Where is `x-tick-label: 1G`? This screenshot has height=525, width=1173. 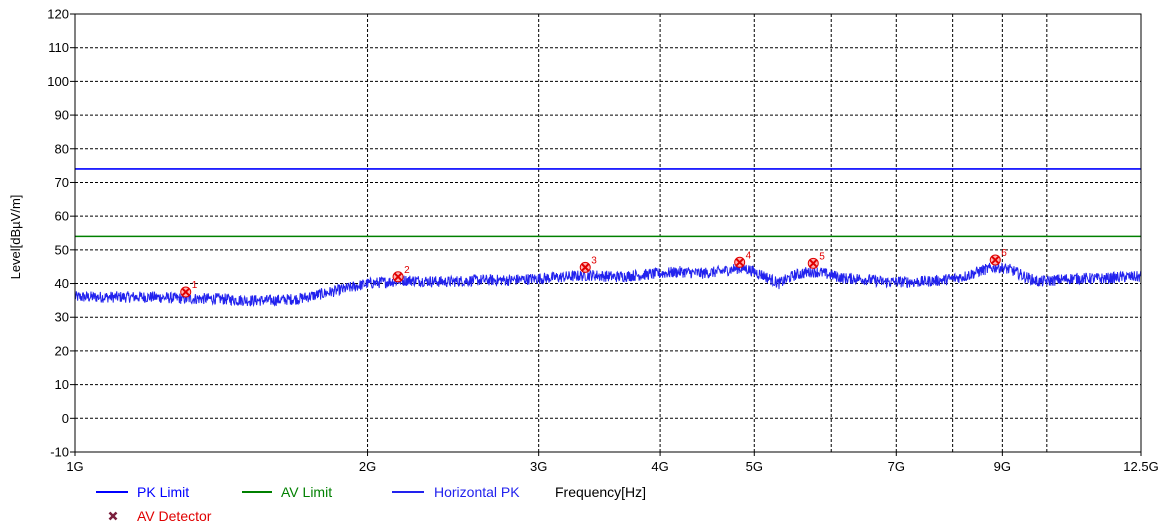 x-tick-label: 1G is located at coordinates (74, 466).